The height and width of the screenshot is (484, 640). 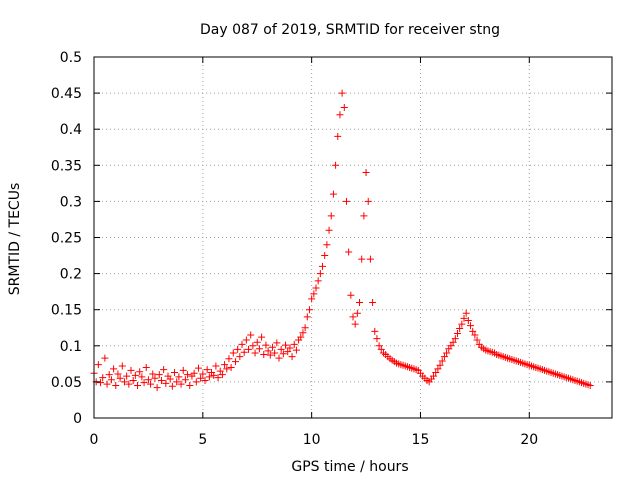 I want to click on x-axis-label: GPS time / hours, so click(x=349, y=467).